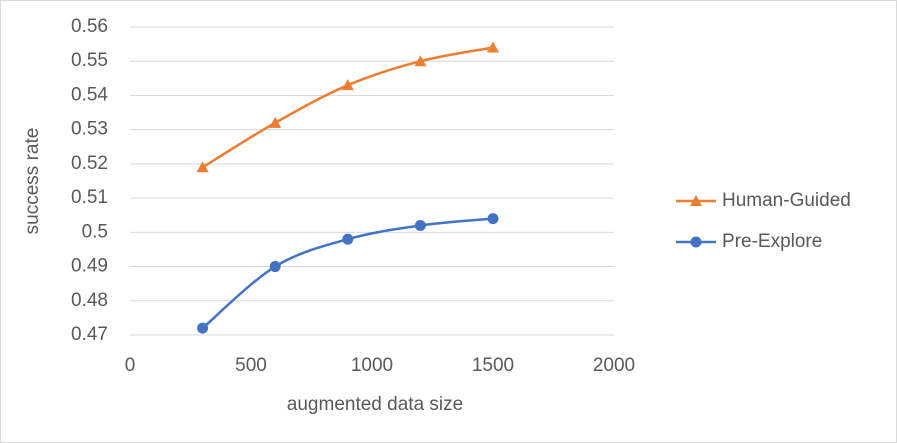  I want to click on y-tick-label: 0.48, so click(89, 300).